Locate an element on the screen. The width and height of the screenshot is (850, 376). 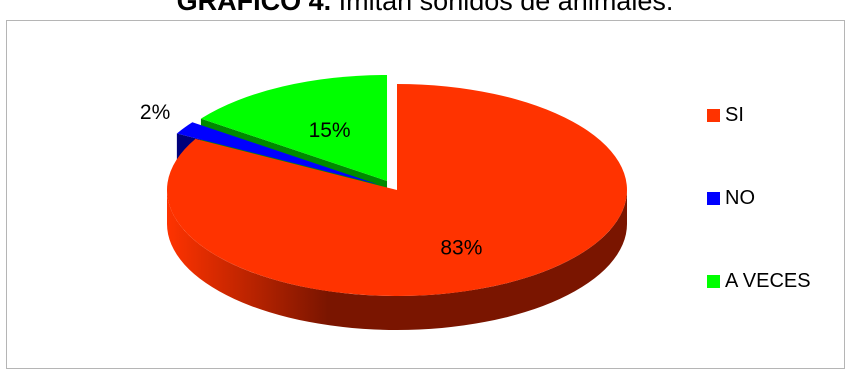
chart-title-prefix: GRÁFICO 4. is located at coordinates (254, 8).